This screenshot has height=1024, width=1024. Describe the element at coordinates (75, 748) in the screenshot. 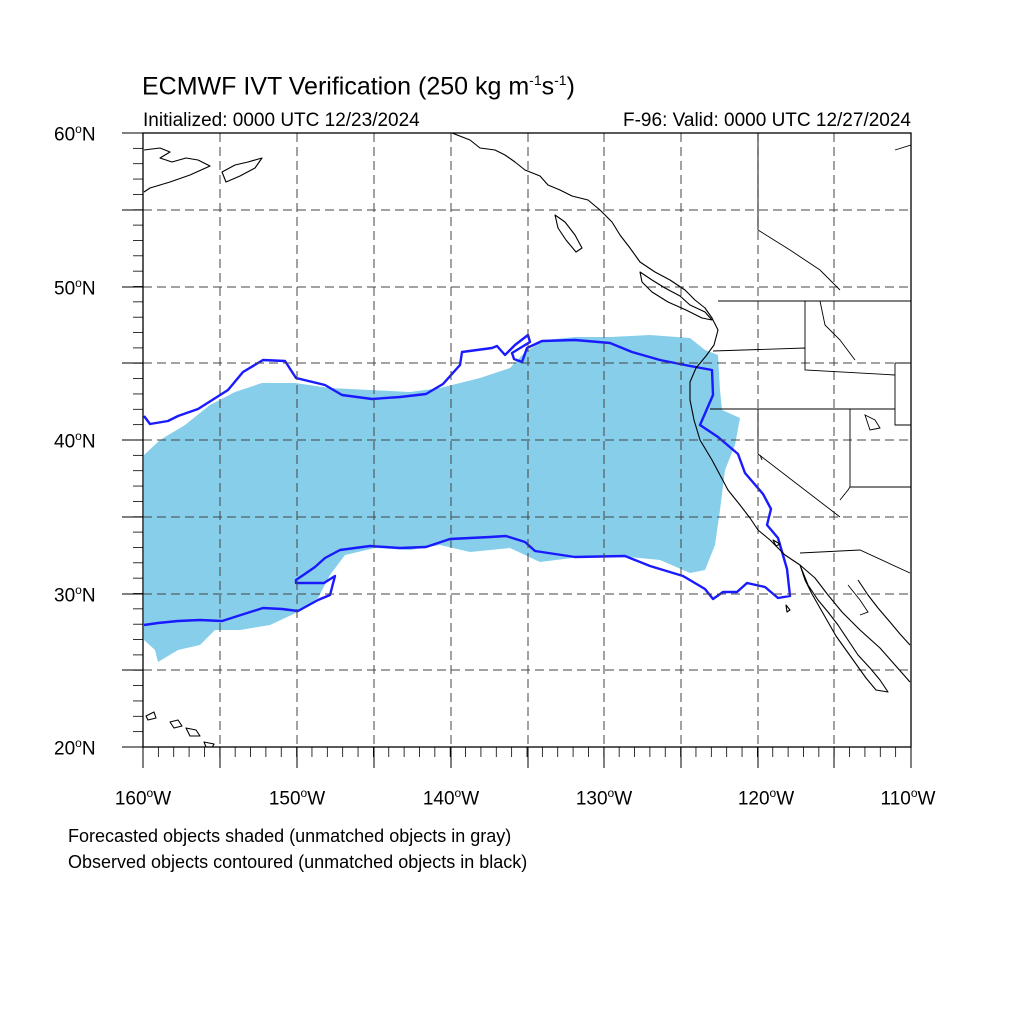

I see `lat-label-20n: 20oN` at that location.